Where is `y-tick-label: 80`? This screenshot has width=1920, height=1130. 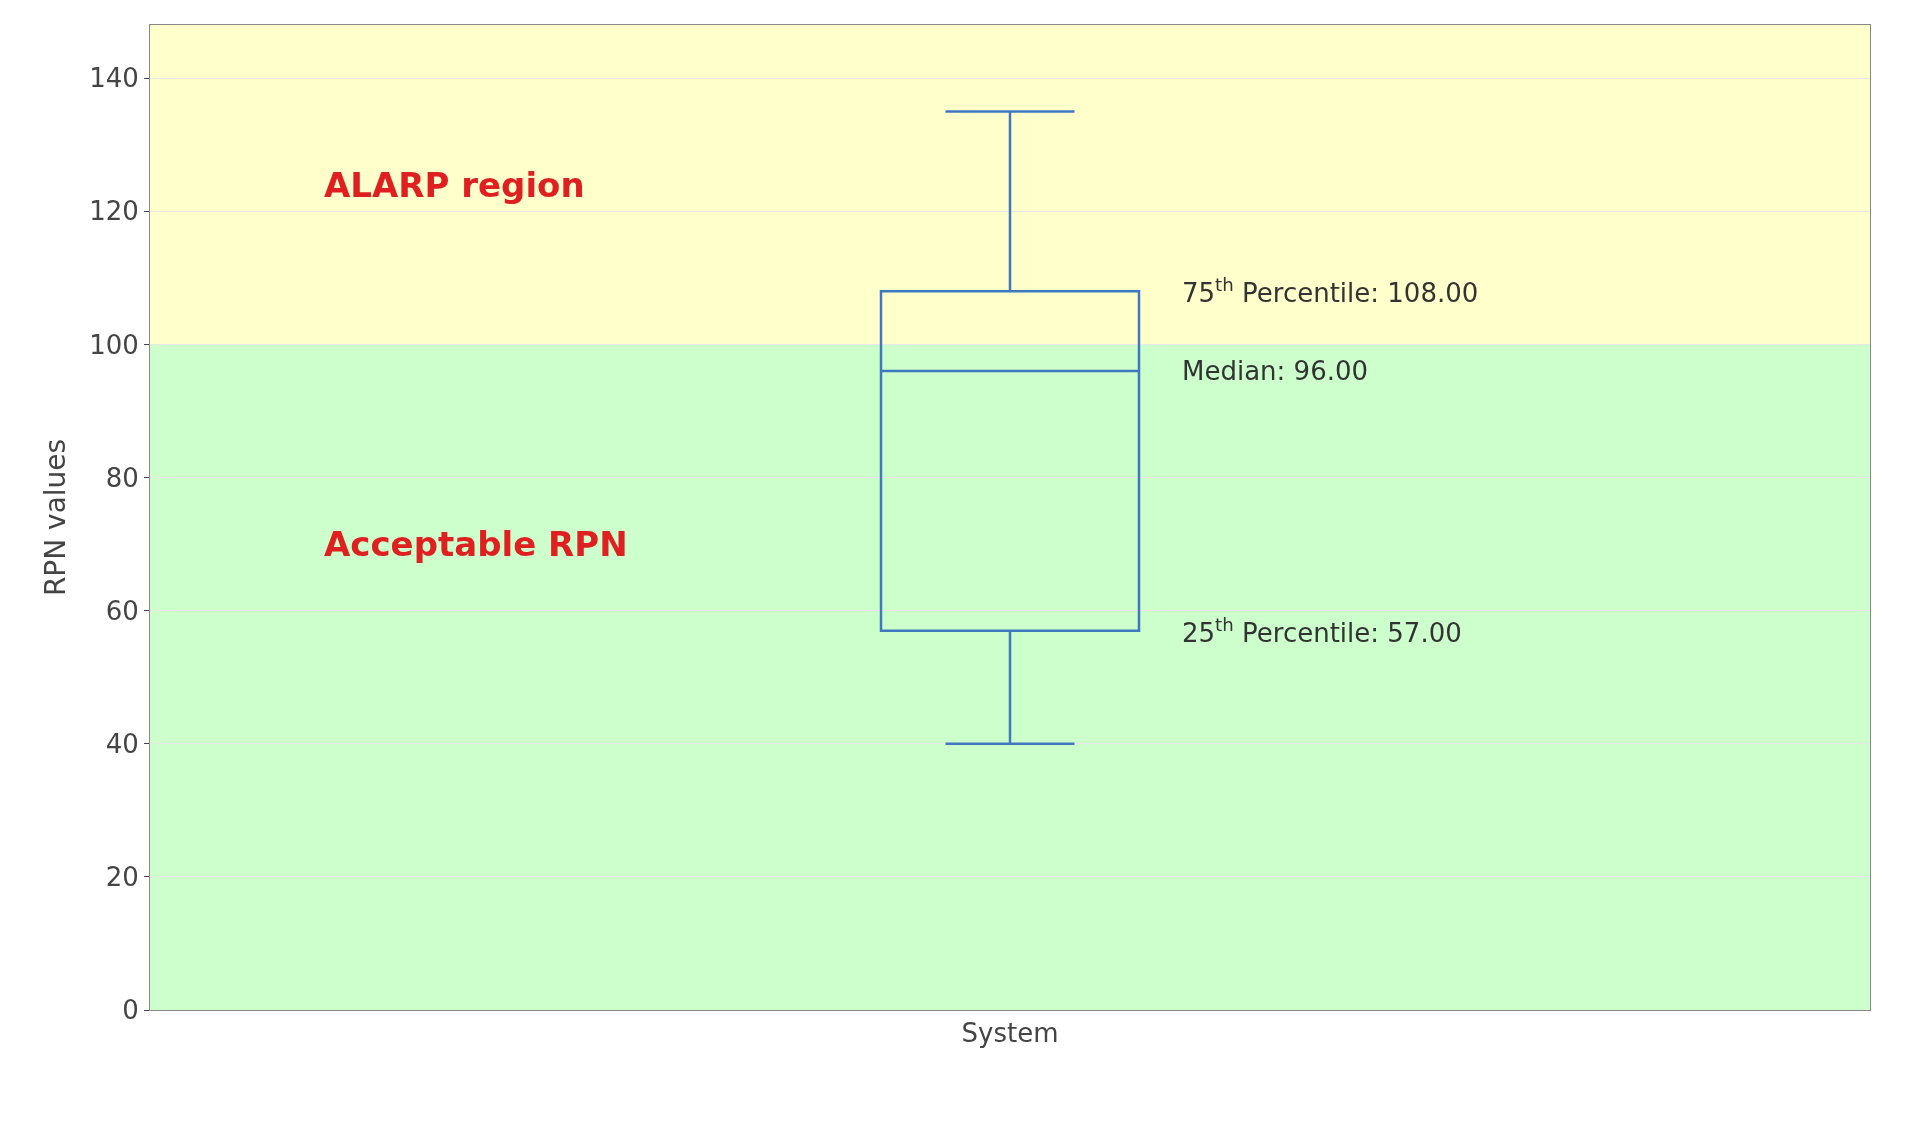
y-tick-label: 80 is located at coordinates (122, 477).